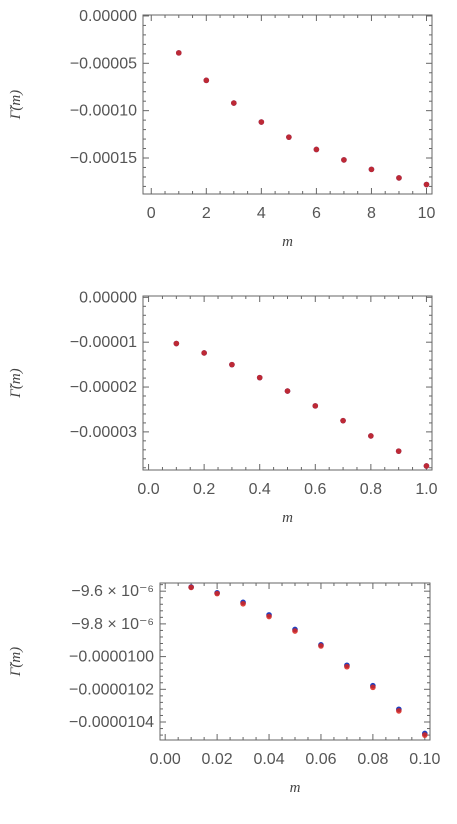 This screenshot has width=457, height=824. Describe the element at coordinates (148, 489) in the screenshot. I see `x-tick-label: 0.0` at that location.